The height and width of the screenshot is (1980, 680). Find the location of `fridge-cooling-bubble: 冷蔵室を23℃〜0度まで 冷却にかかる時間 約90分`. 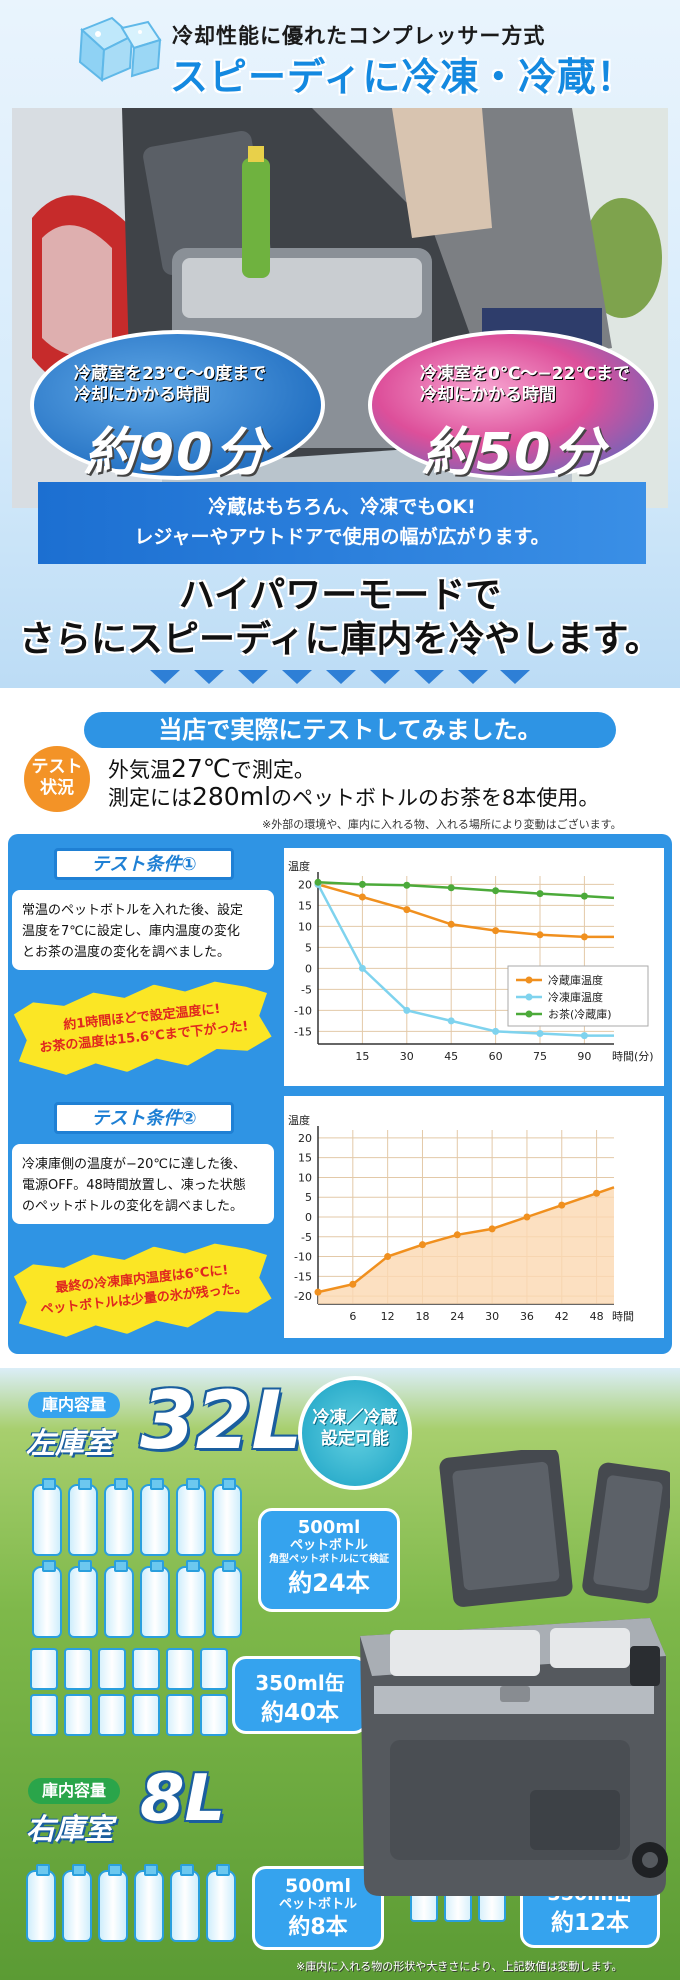

fridge-cooling-bubble: 冷蔵室を23℃〜0度まで 冷却にかかる時間 約90分 is located at coordinates (177, 406).